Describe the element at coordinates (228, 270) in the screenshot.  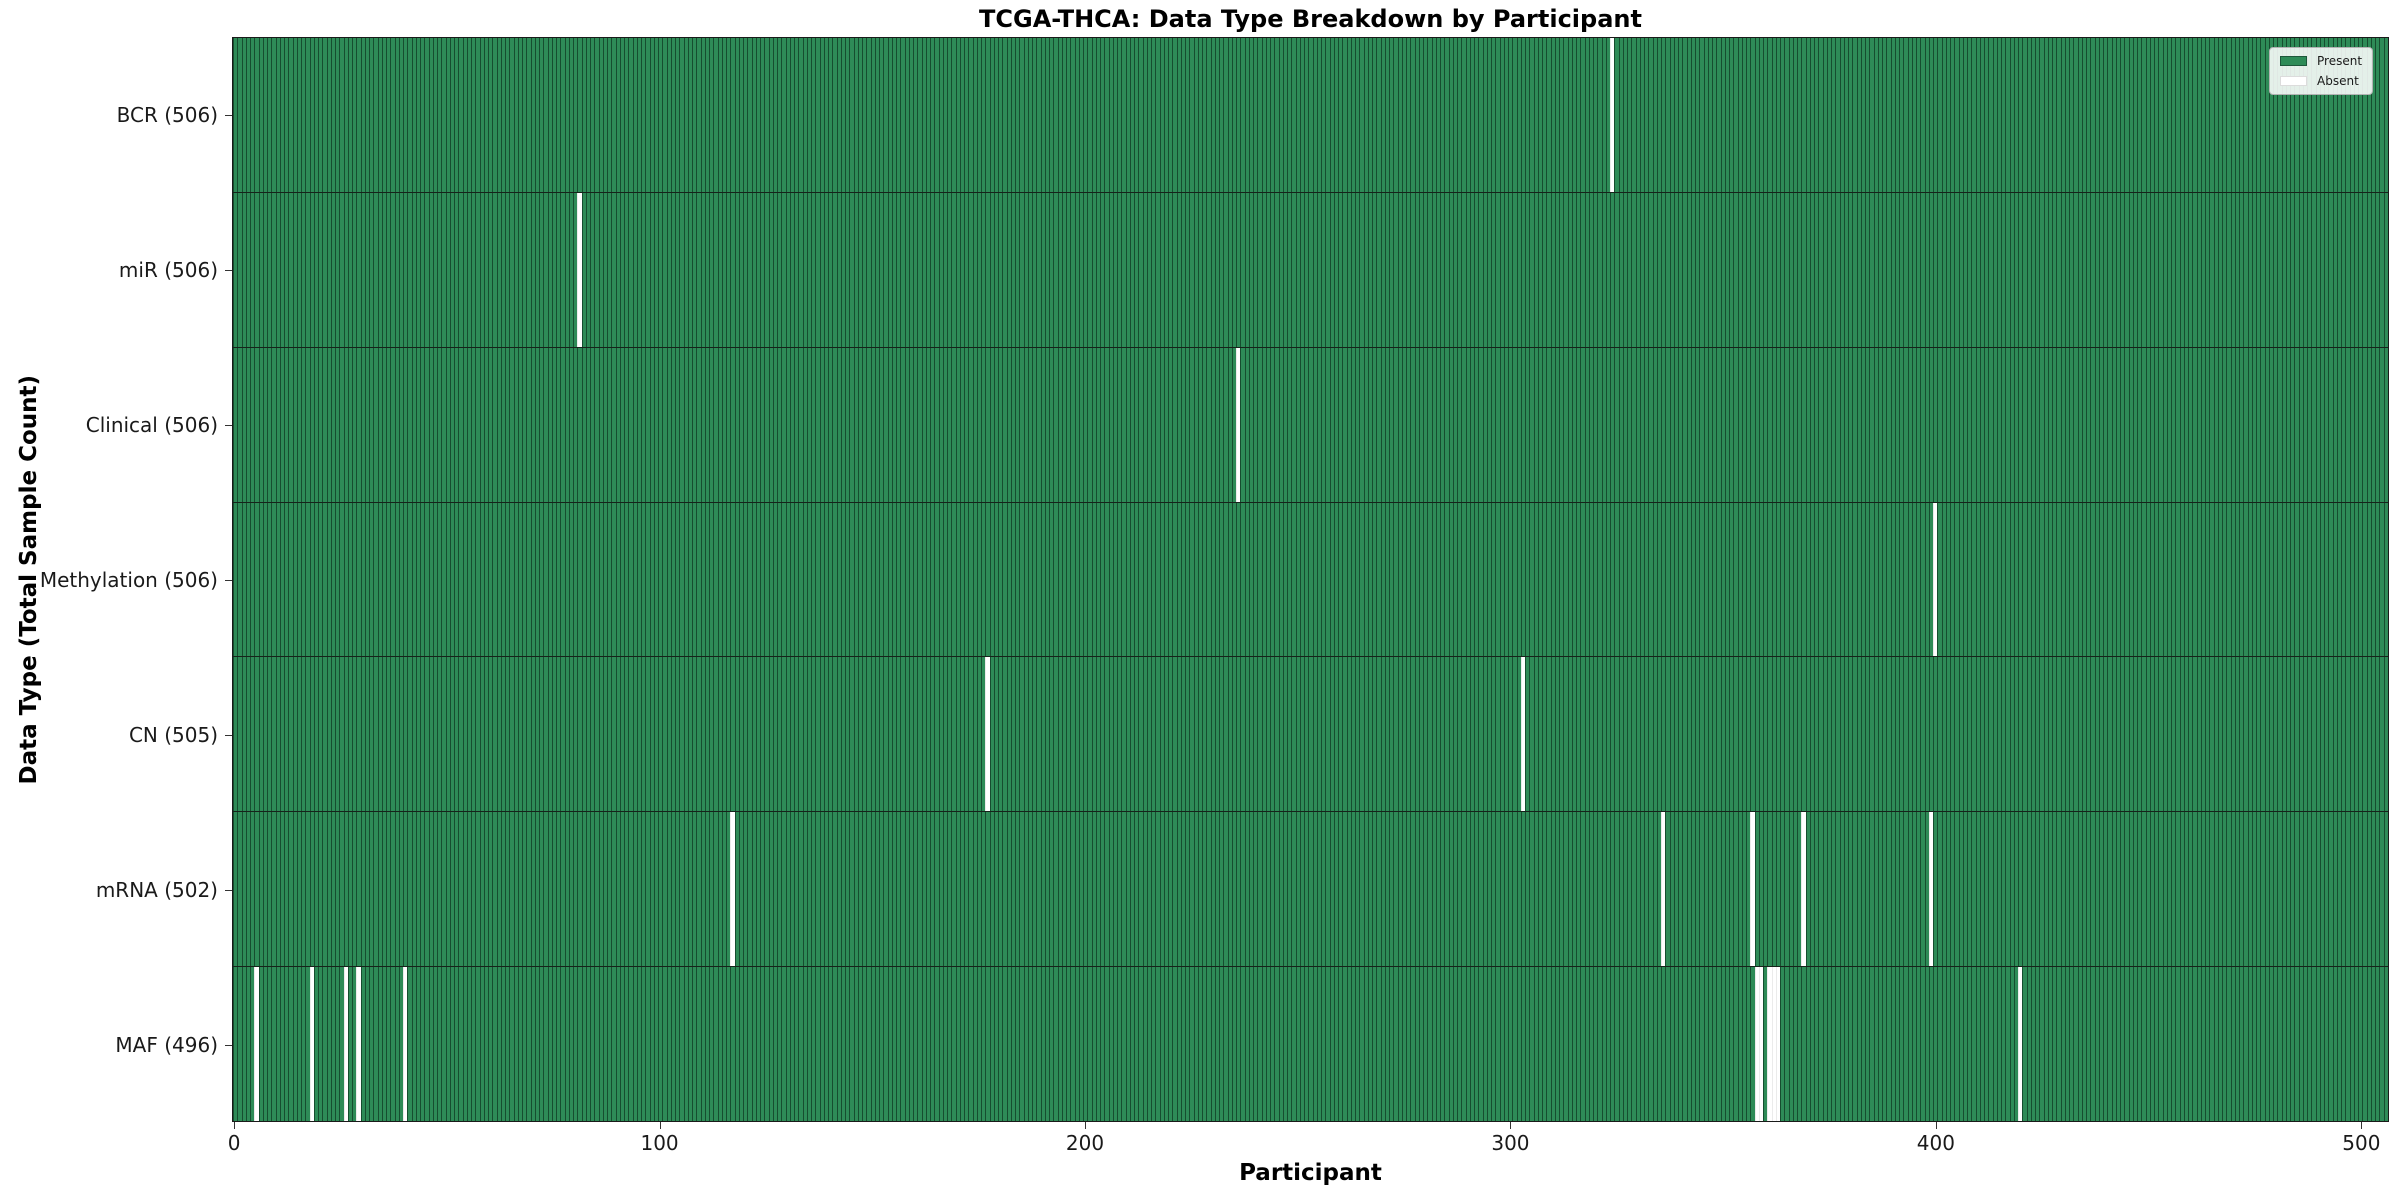
I see `y-tick-mark` at that location.